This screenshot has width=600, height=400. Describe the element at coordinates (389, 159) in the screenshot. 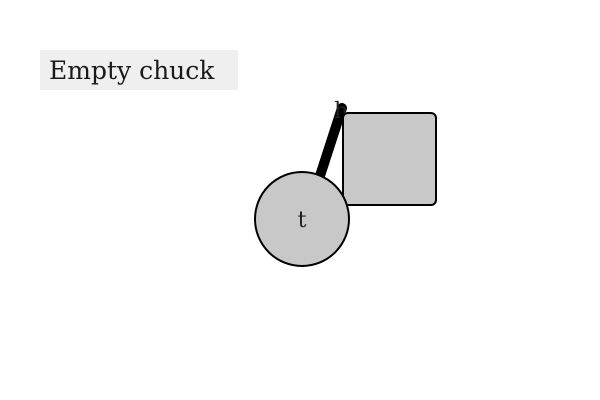

I see `rect-node` at that location.